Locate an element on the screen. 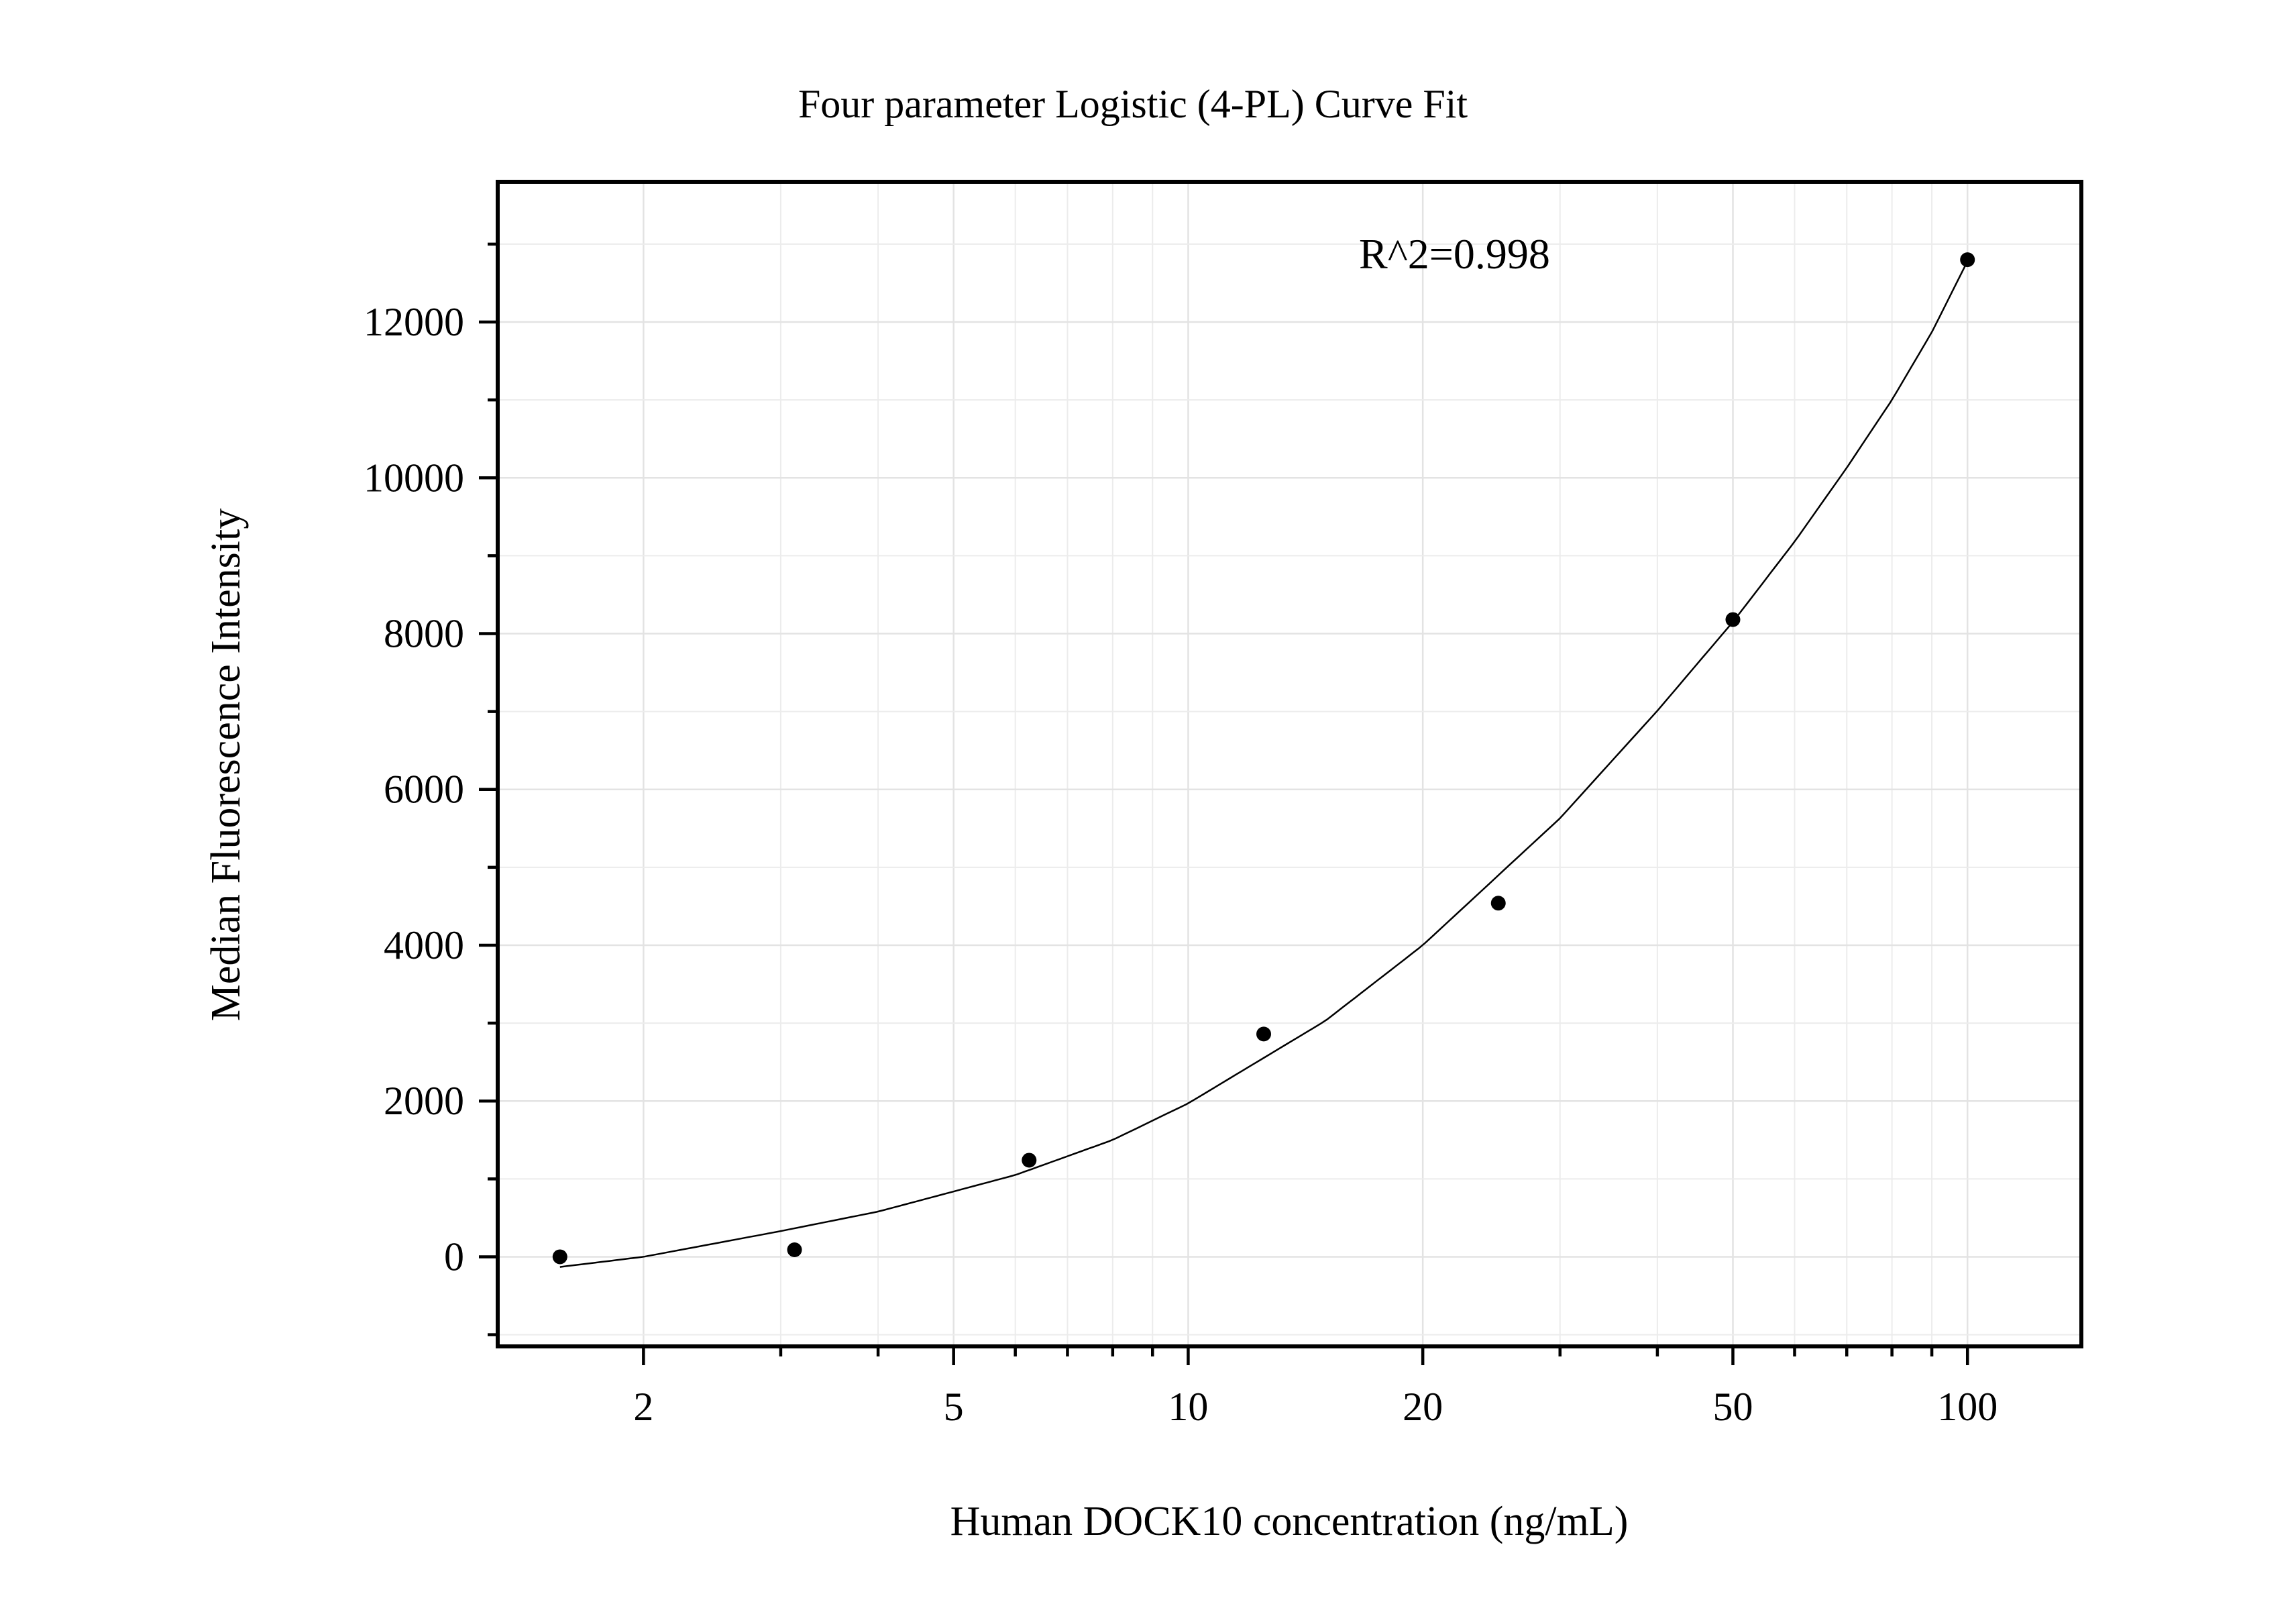 The width and height of the screenshot is (2296, 1604). y-tick-label: 6000 is located at coordinates (424, 789).